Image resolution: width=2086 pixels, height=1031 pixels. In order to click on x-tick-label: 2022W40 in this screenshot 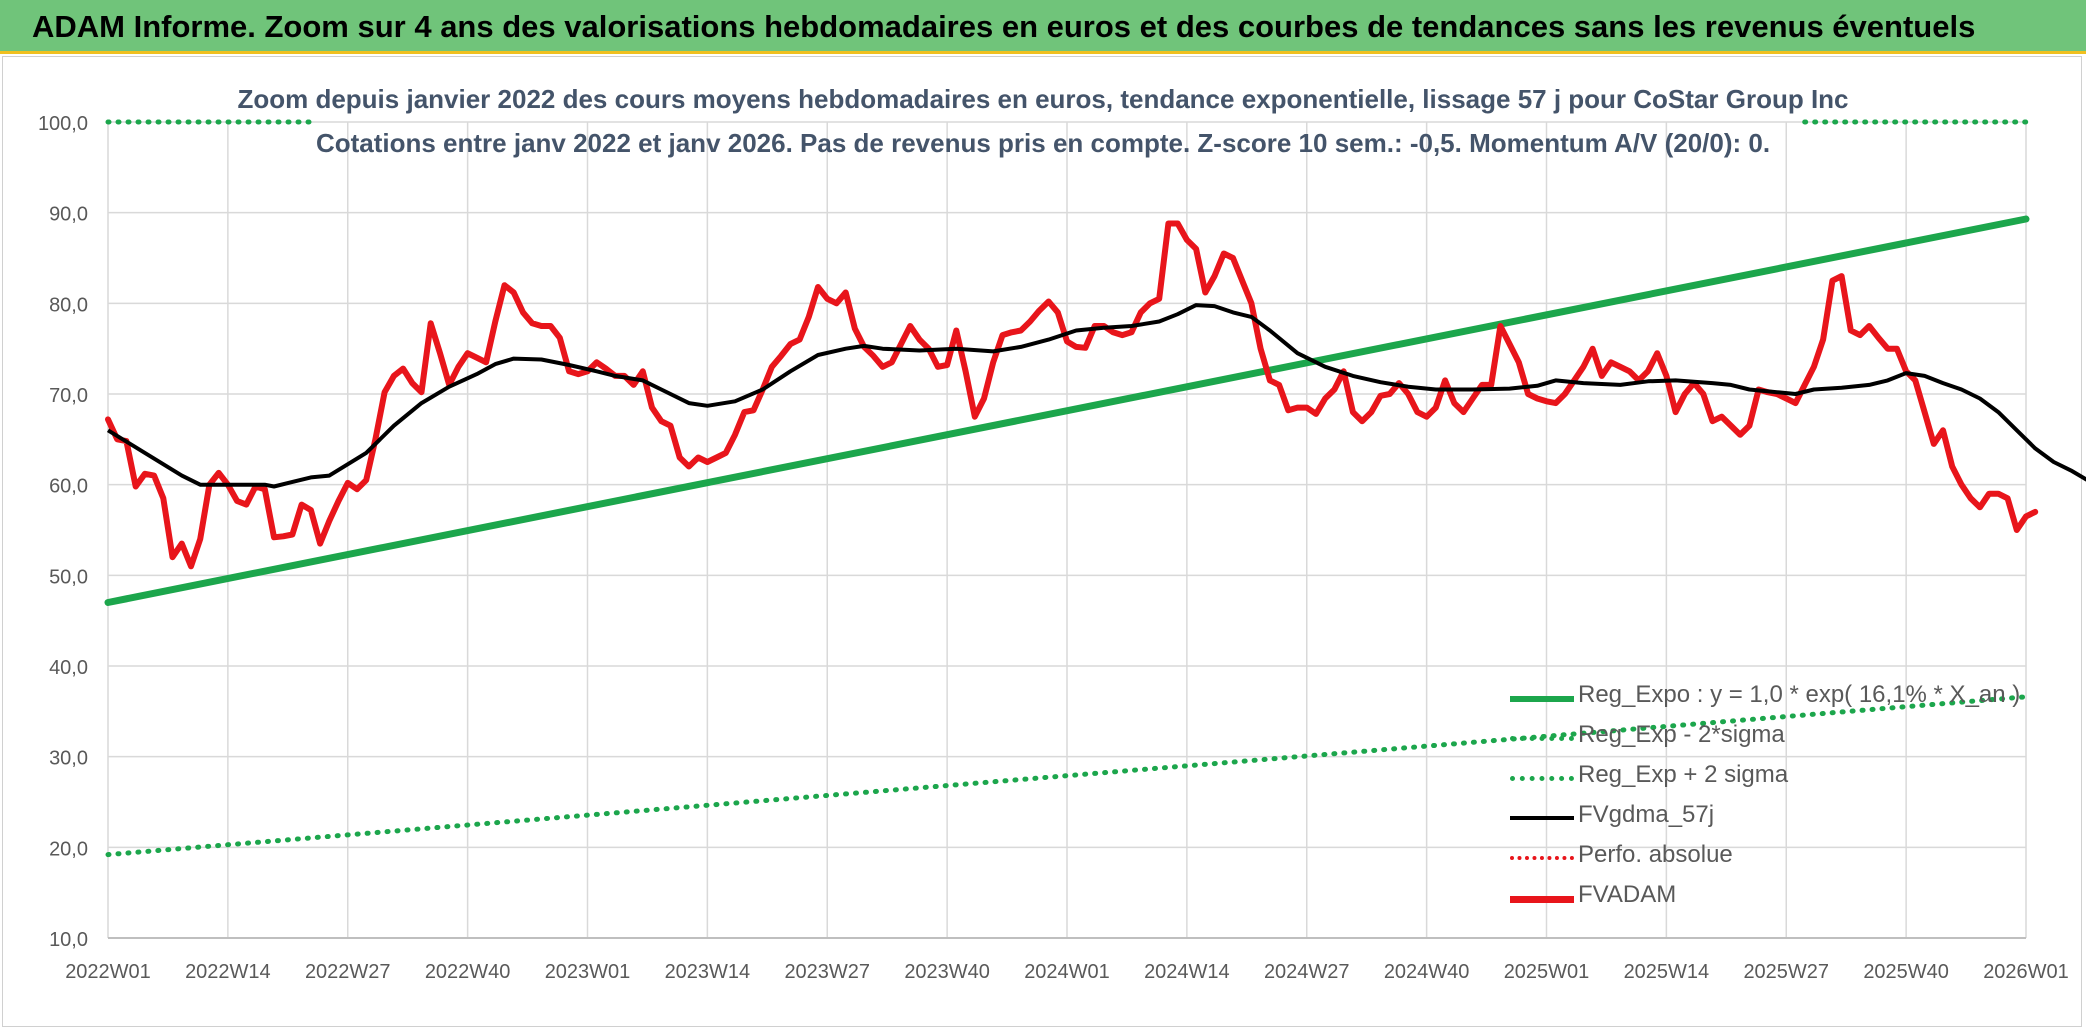, I will do `click(468, 972)`.